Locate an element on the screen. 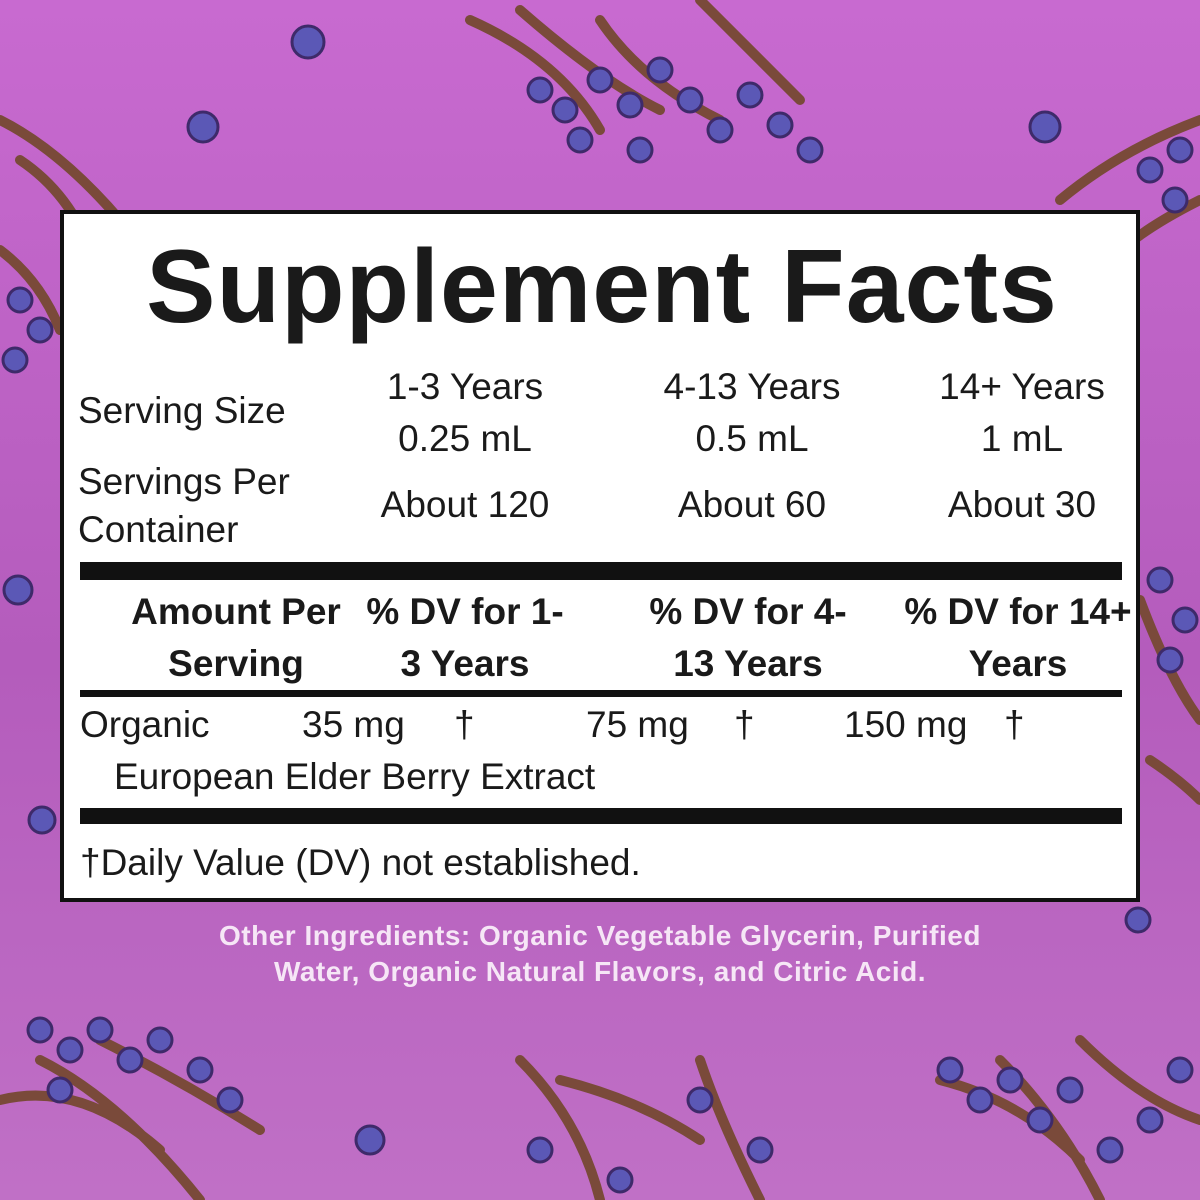 The image size is (1200, 1200). serving-size: 0.25 mL is located at coordinates (465, 438).